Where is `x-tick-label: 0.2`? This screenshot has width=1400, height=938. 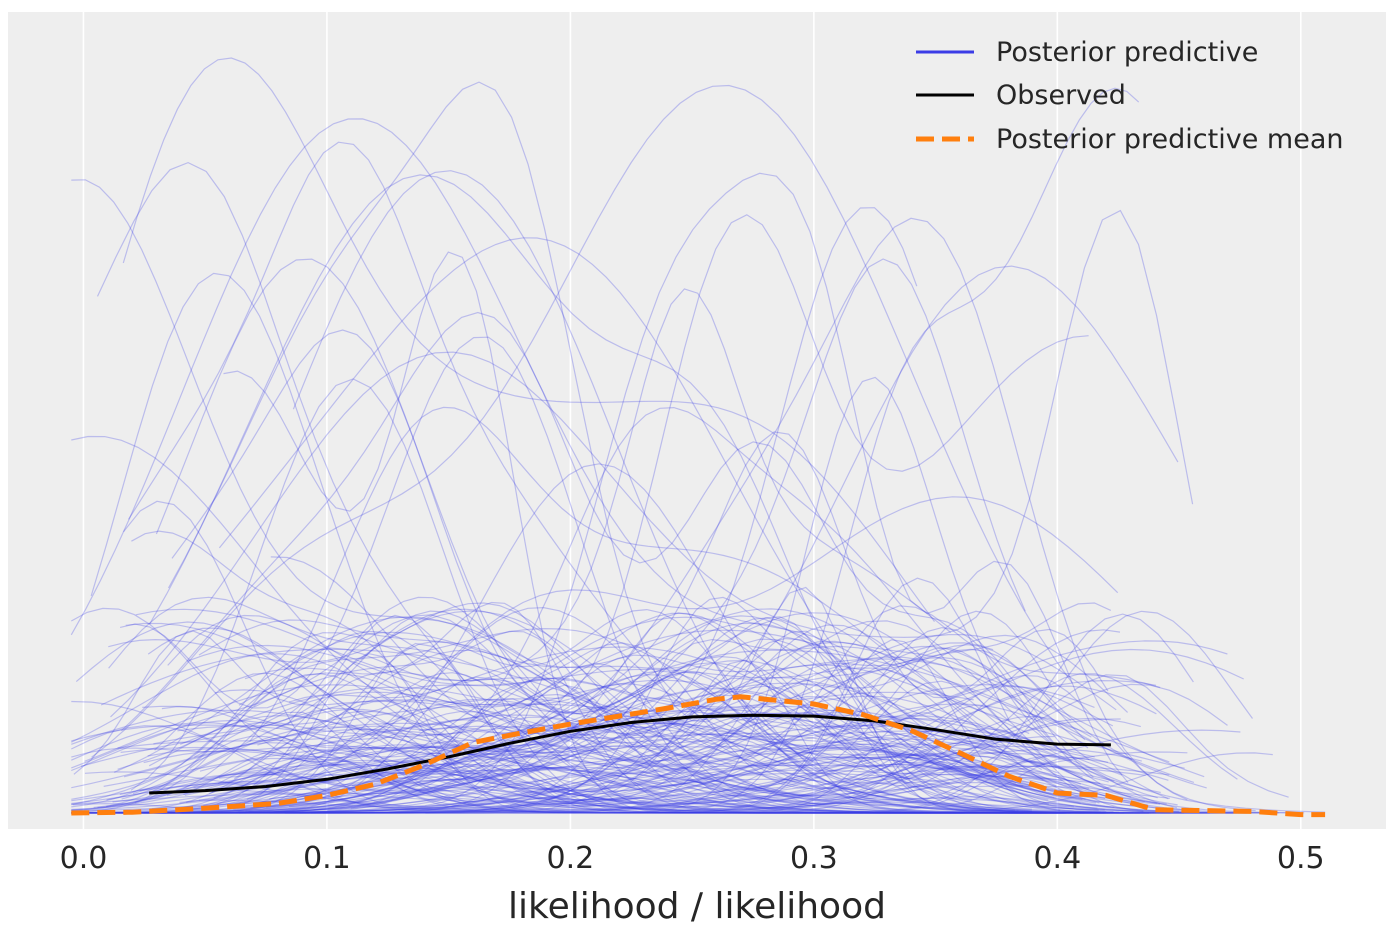 x-tick-label: 0.2 is located at coordinates (571, 858).